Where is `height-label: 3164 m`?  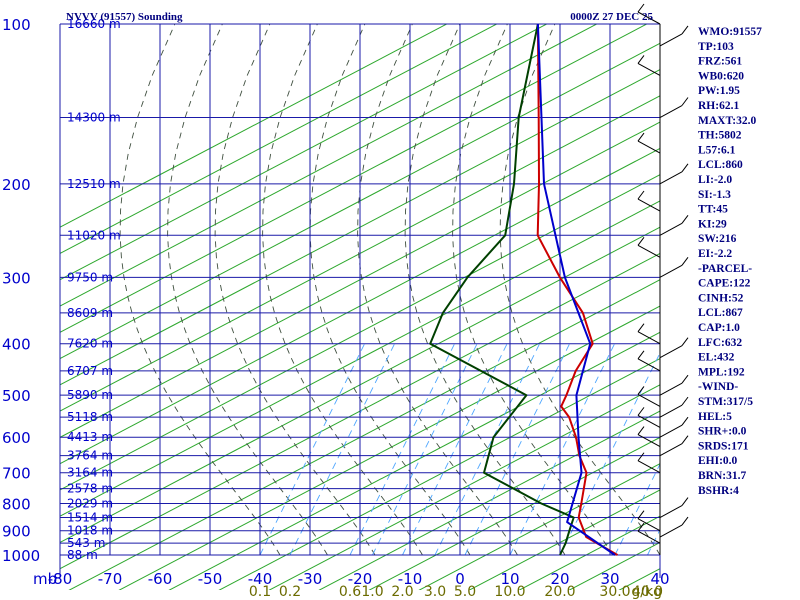 height-label: 3164 m is located at coordinates (90, 473).